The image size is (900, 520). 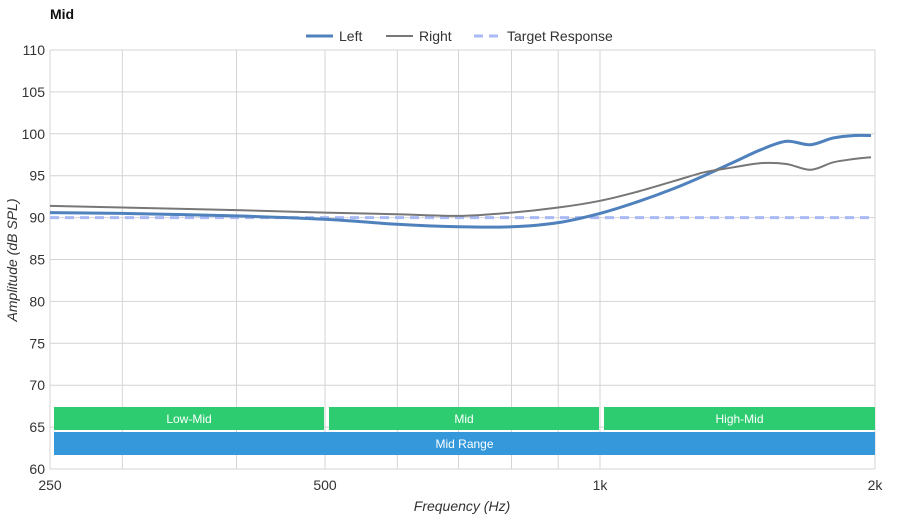 I want to click on frequency-band-label: High-Mid, so click(x=739, y=419).